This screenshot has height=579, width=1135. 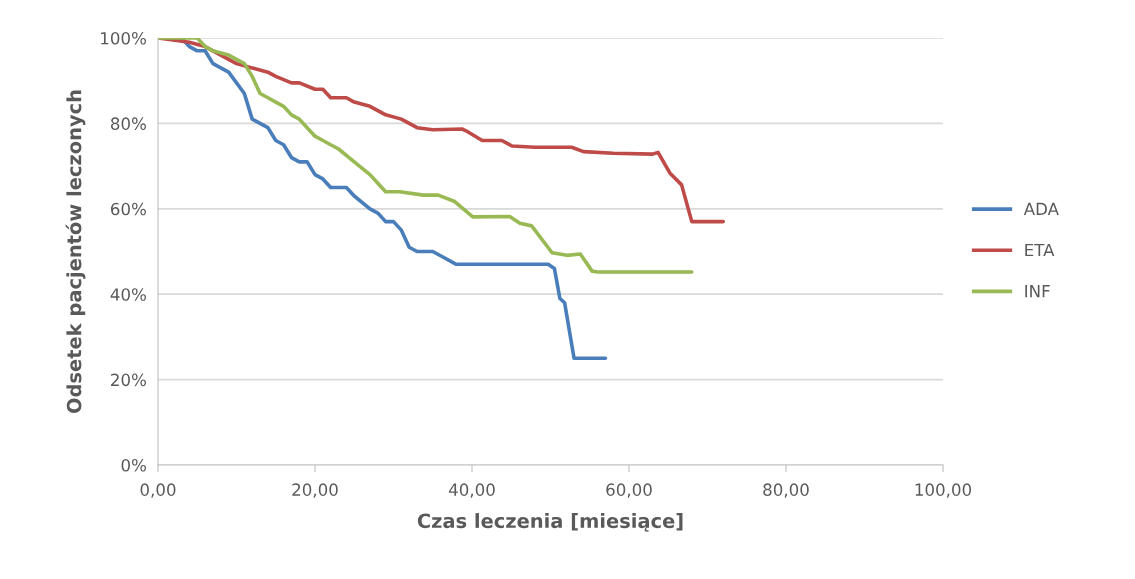 I want to click on y-tick-label: 60%, so click(x=128, y=209).